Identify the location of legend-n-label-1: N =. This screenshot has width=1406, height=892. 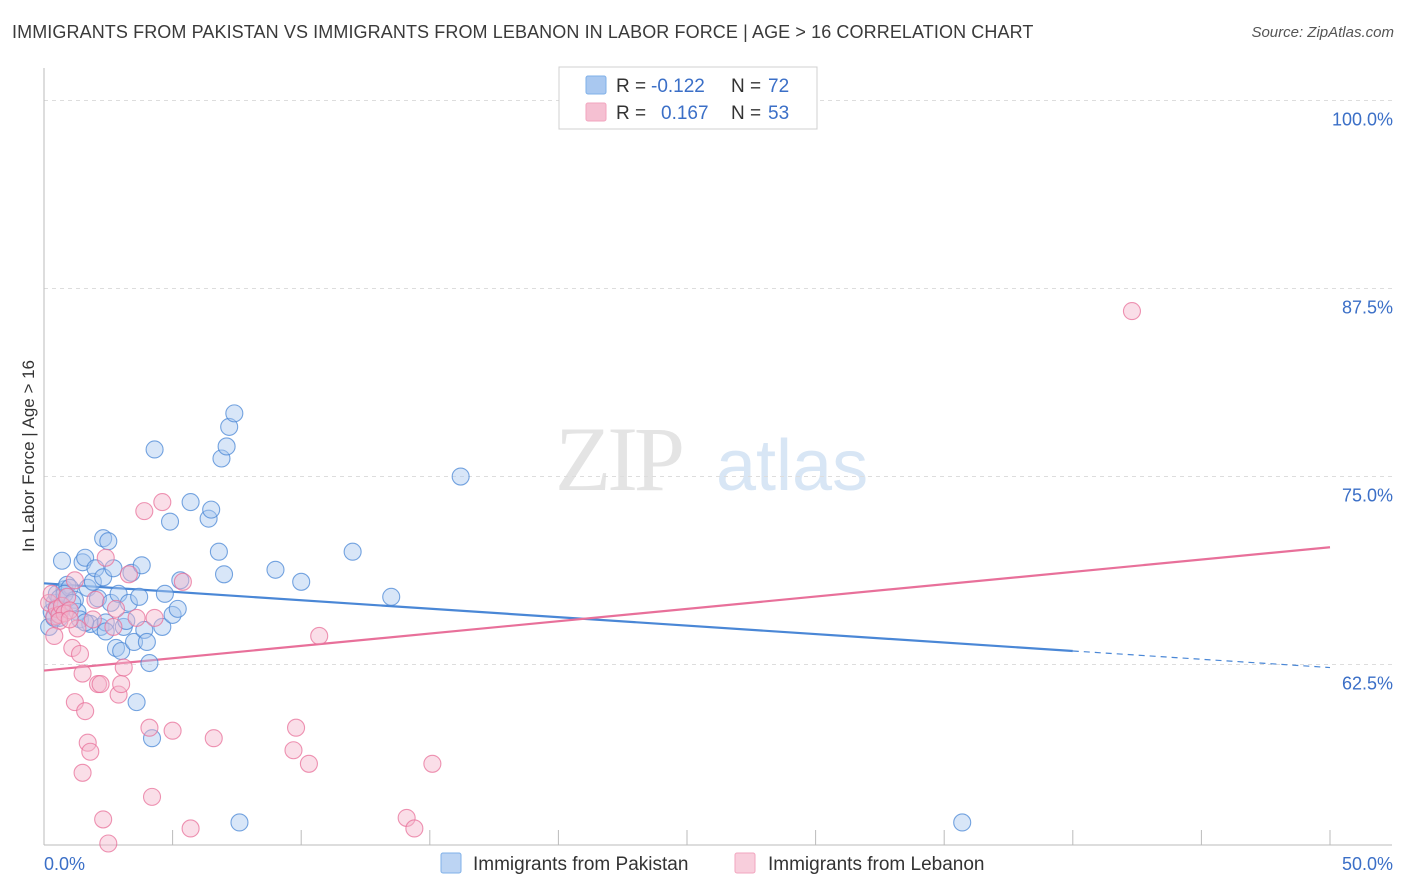
(746, 86).